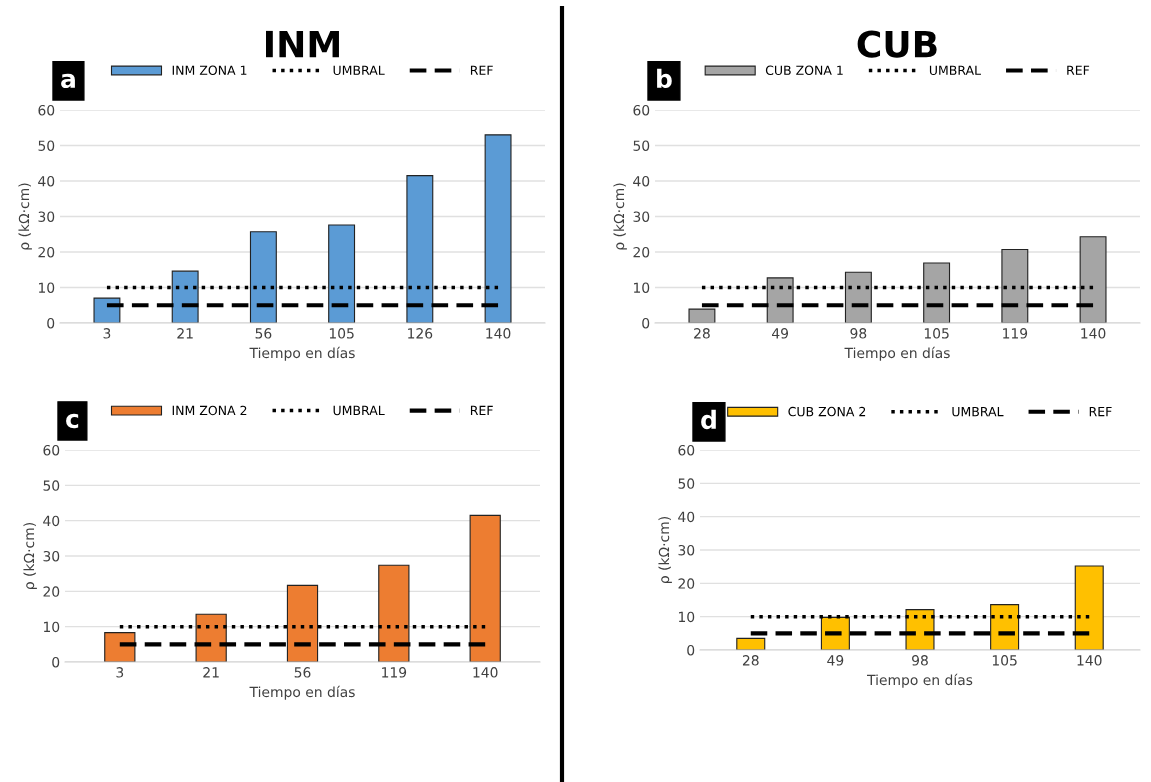  Describe the element at coordinates (420, 333) in the screenshot. I see `x-tick-label: 126` at that location.